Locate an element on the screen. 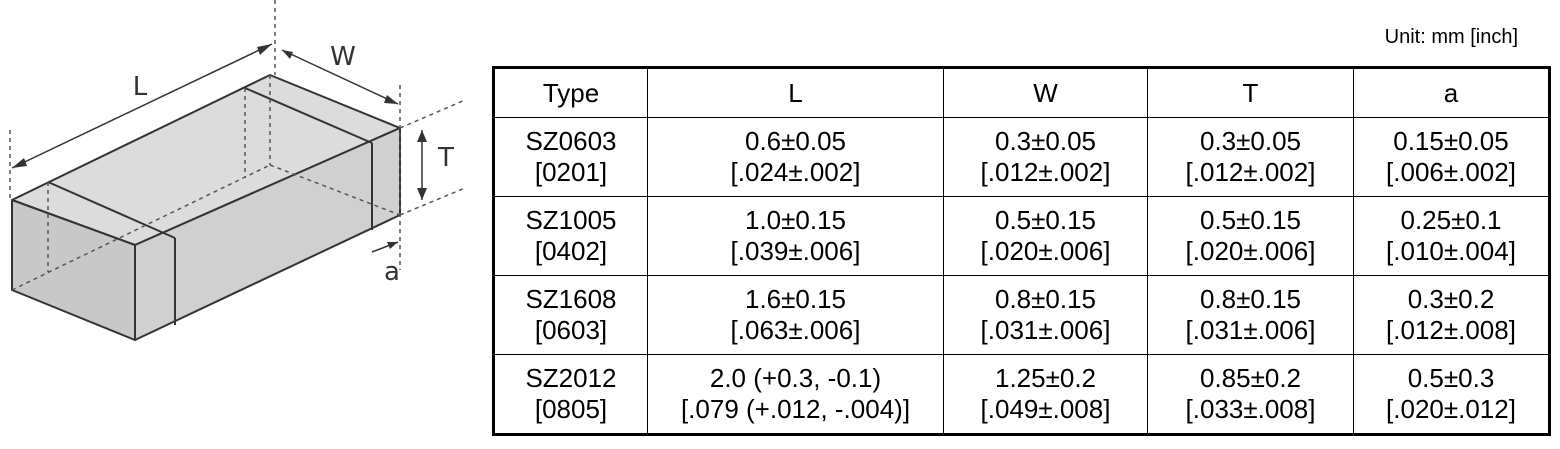  table-cell: 0.85±0.2 [.033±.008] is located at coordinates (1250, 394).